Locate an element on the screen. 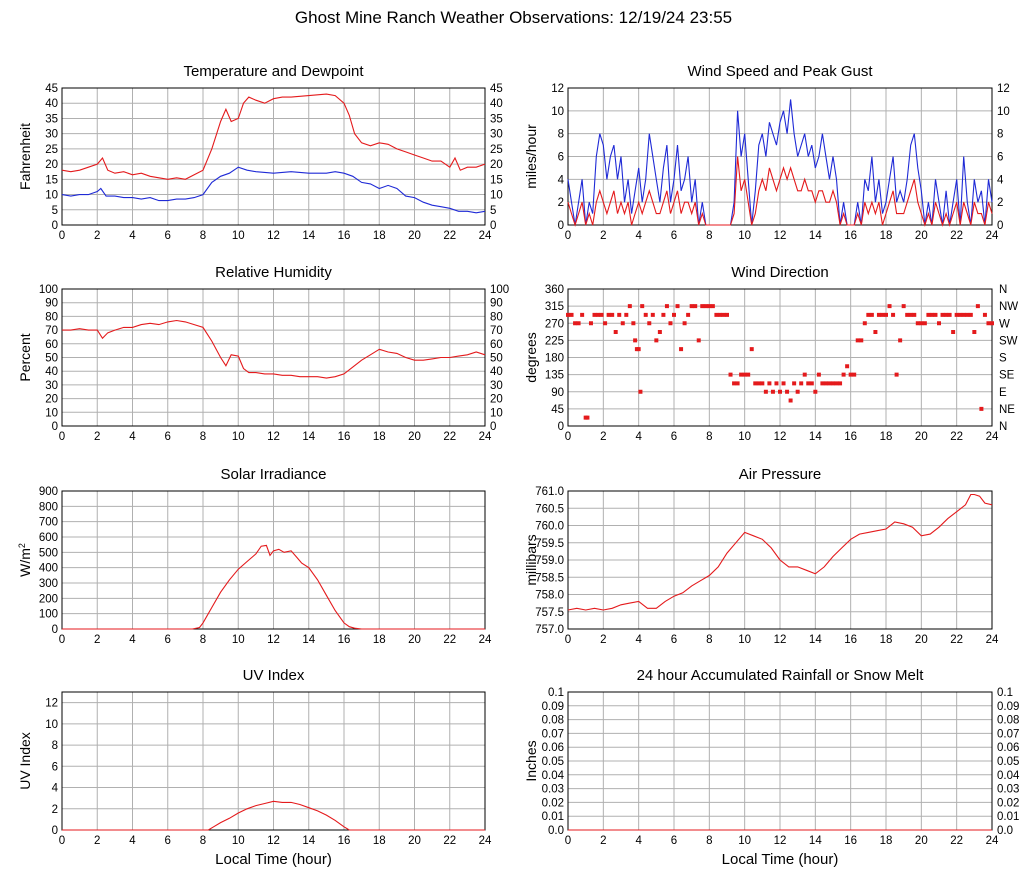  solar-xtick-label: 2 is located at coordinates (97, 640).